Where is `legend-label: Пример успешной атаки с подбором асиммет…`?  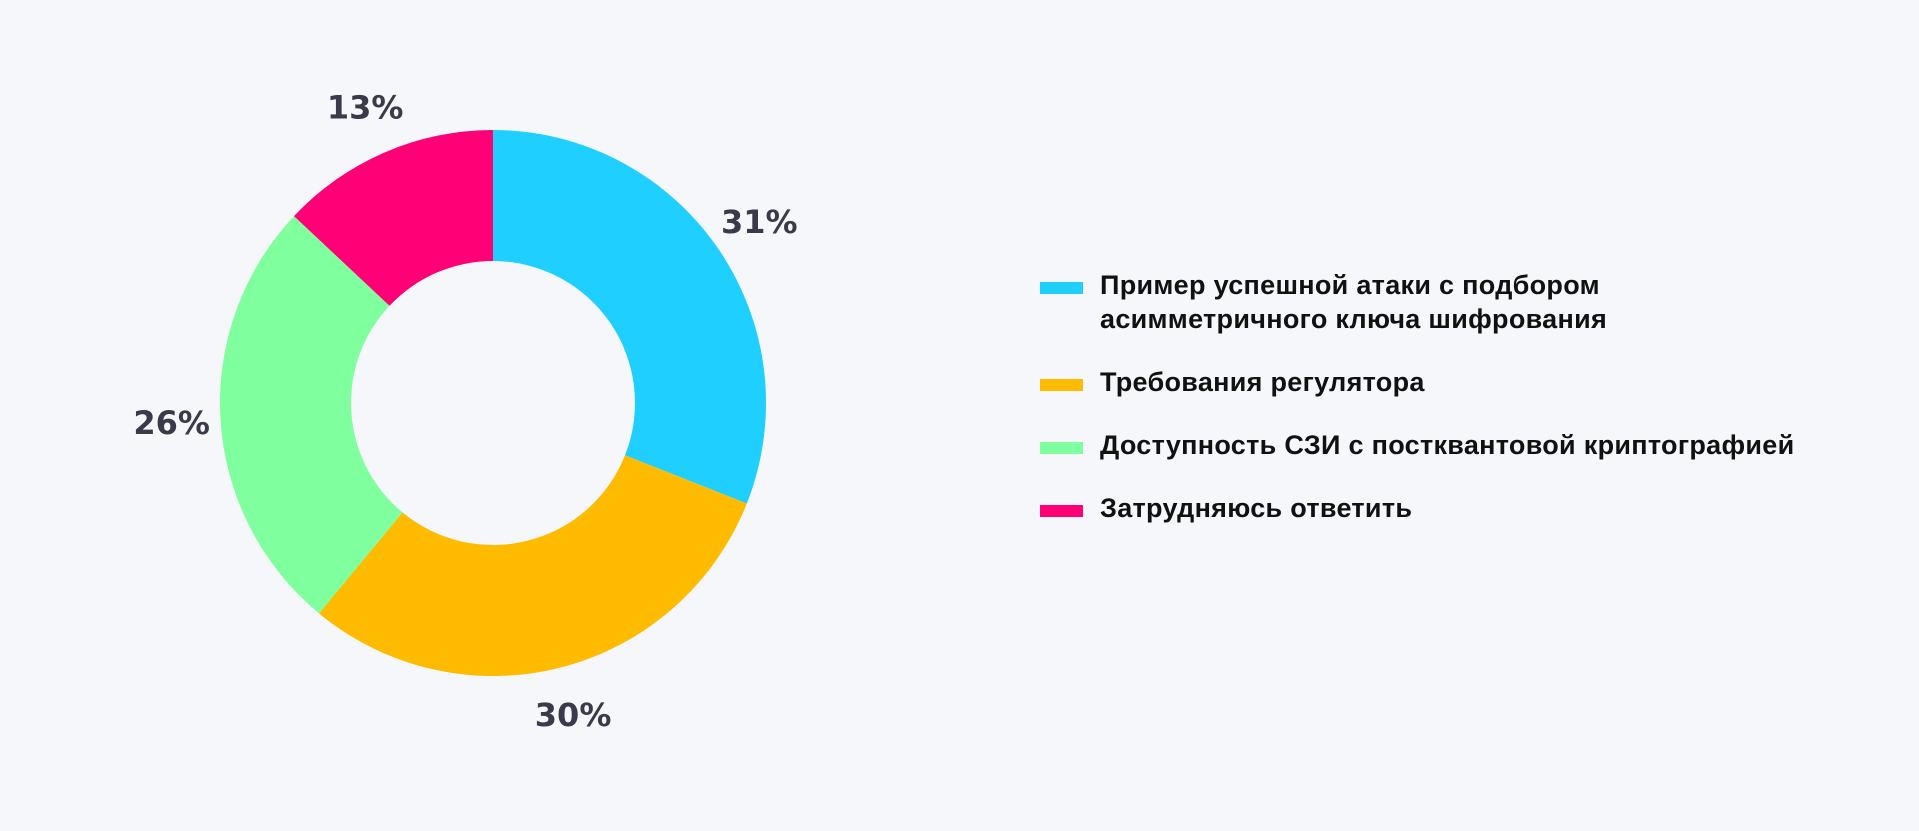 legend-label: Пример успешной атаки с подбором асиммет… is located at coordinates (1354, 302).